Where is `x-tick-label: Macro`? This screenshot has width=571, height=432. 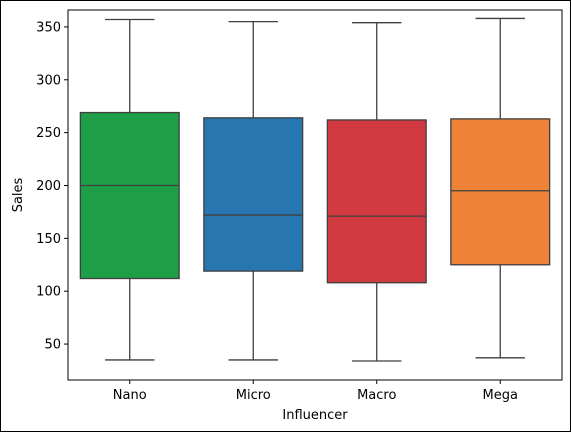 x-tick-label: Macro is located at coordinates (376, 395).